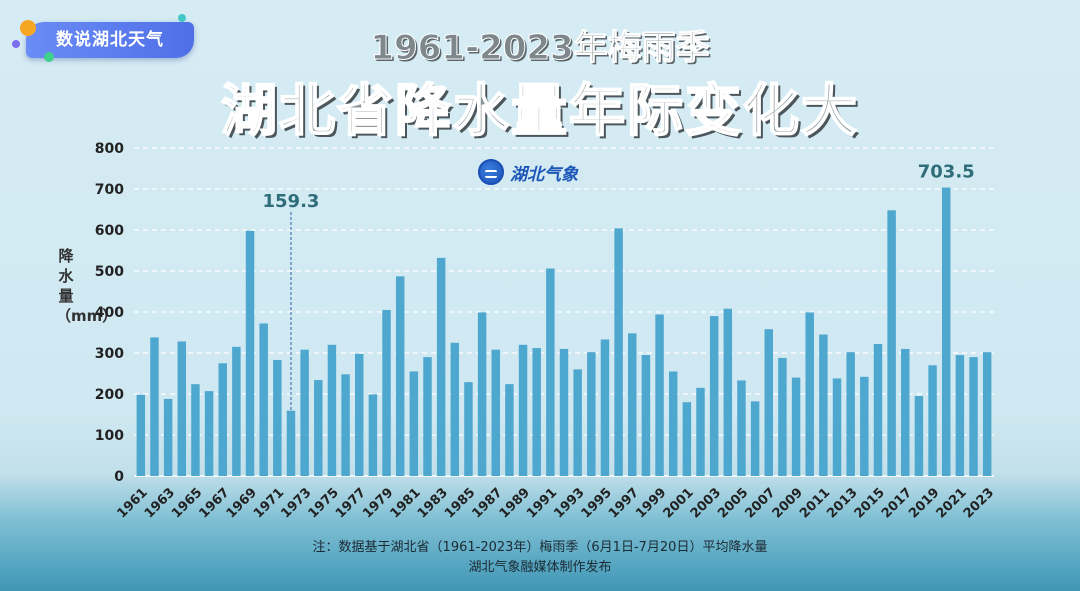 This screenshot has height=591, width=1080. Describe the element at coordinates (891, 343) in the screenshot. I see `bar-2016` at that location.